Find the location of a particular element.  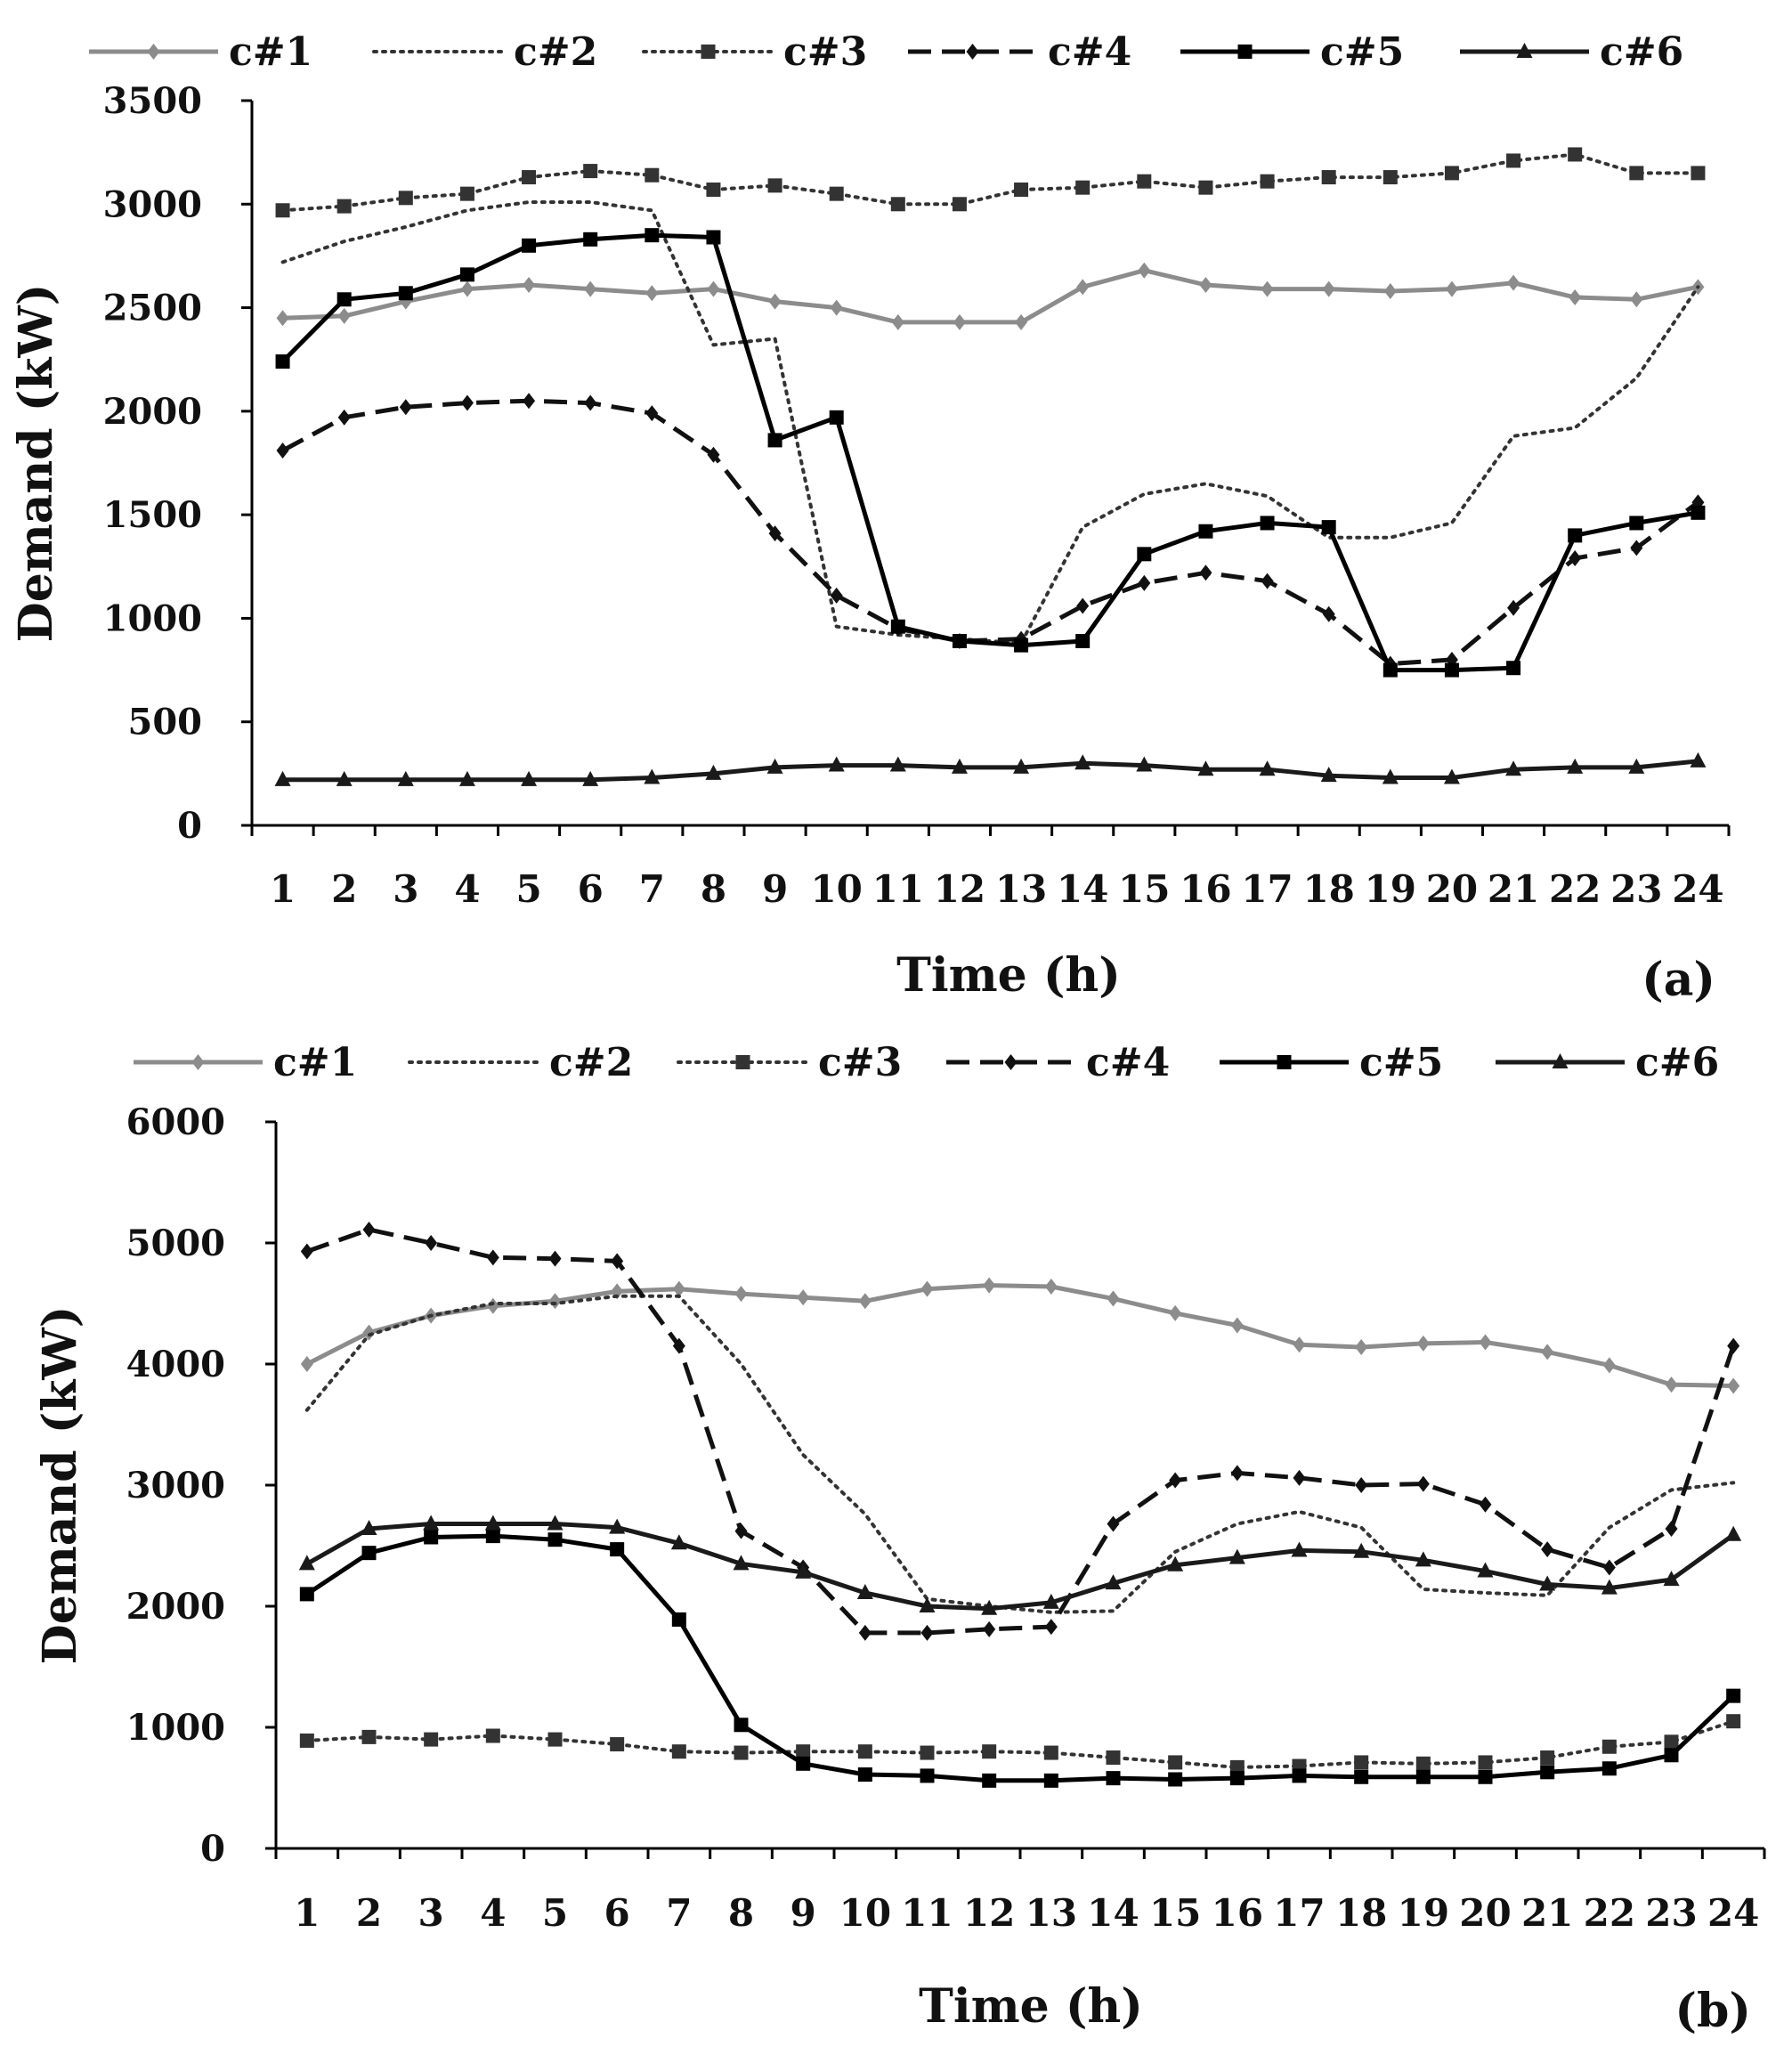

x-tick-label: 24 is located at coordinates (1733, 1913).